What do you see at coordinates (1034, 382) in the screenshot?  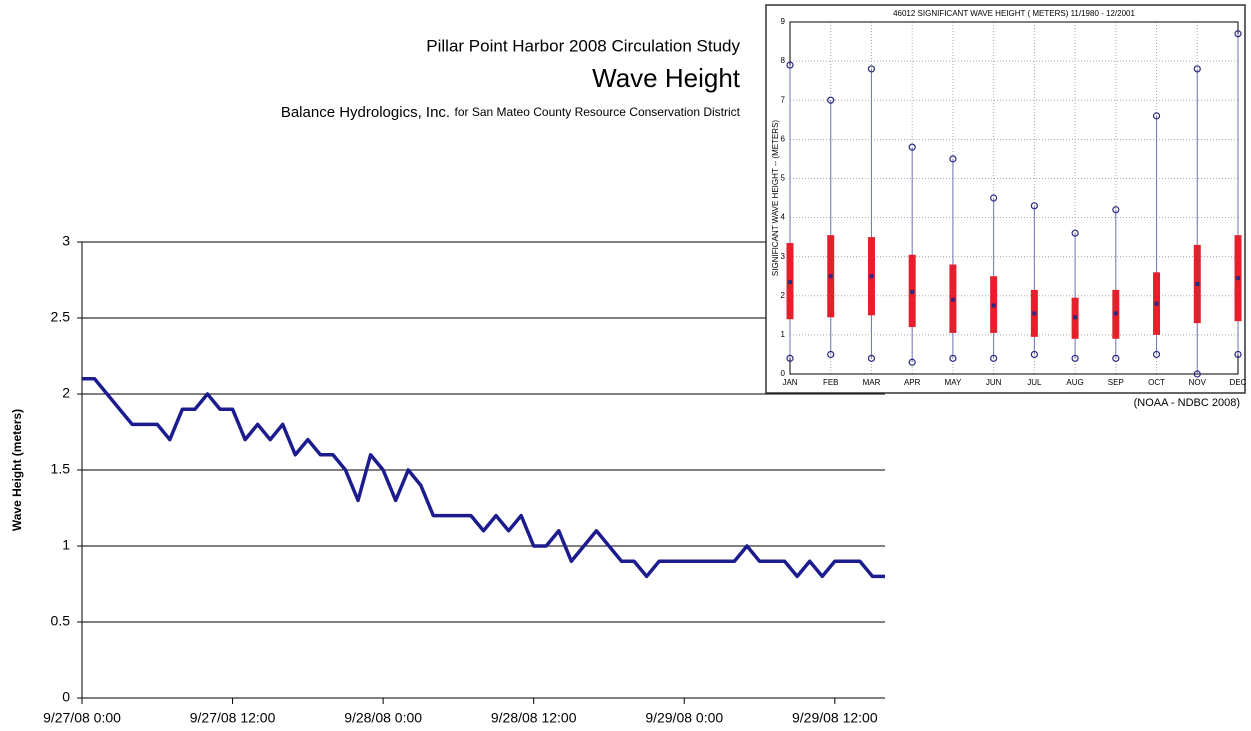 I see `x-tick-label: JUL` at bounding box center [1034, 382].